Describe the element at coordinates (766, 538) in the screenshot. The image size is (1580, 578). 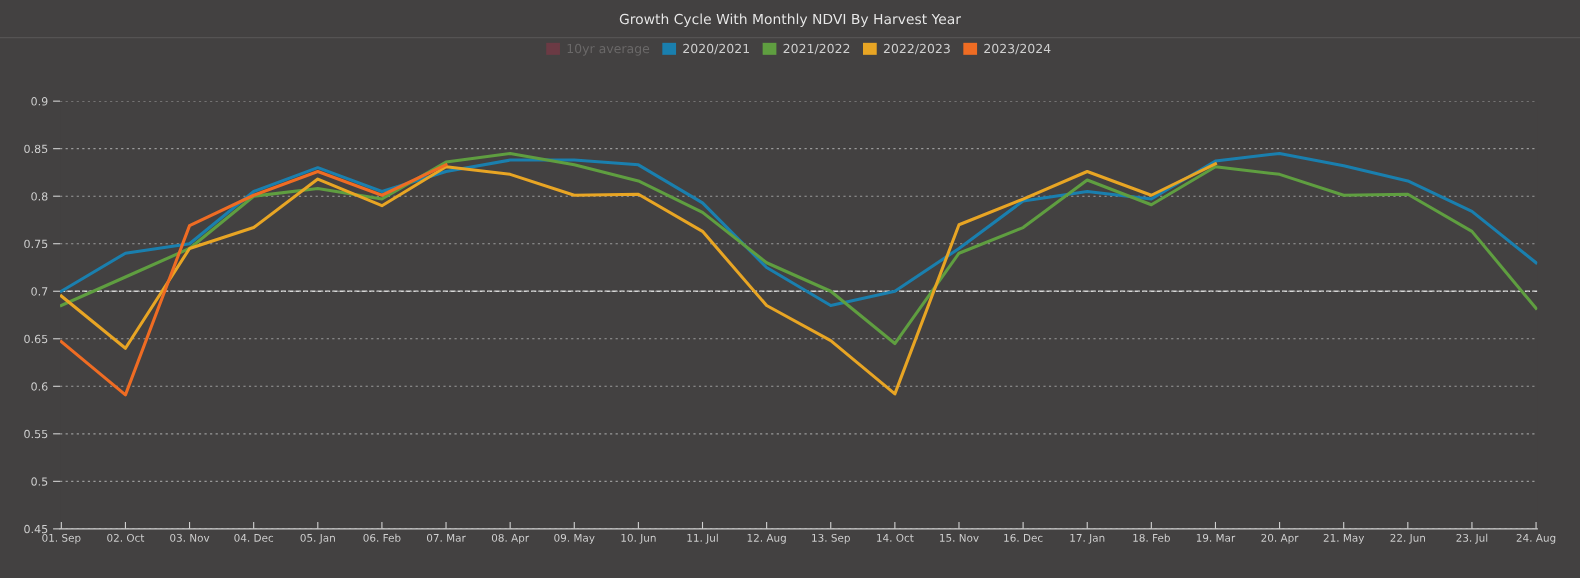
I see `x-tick-label: 12. Aug` at that location.